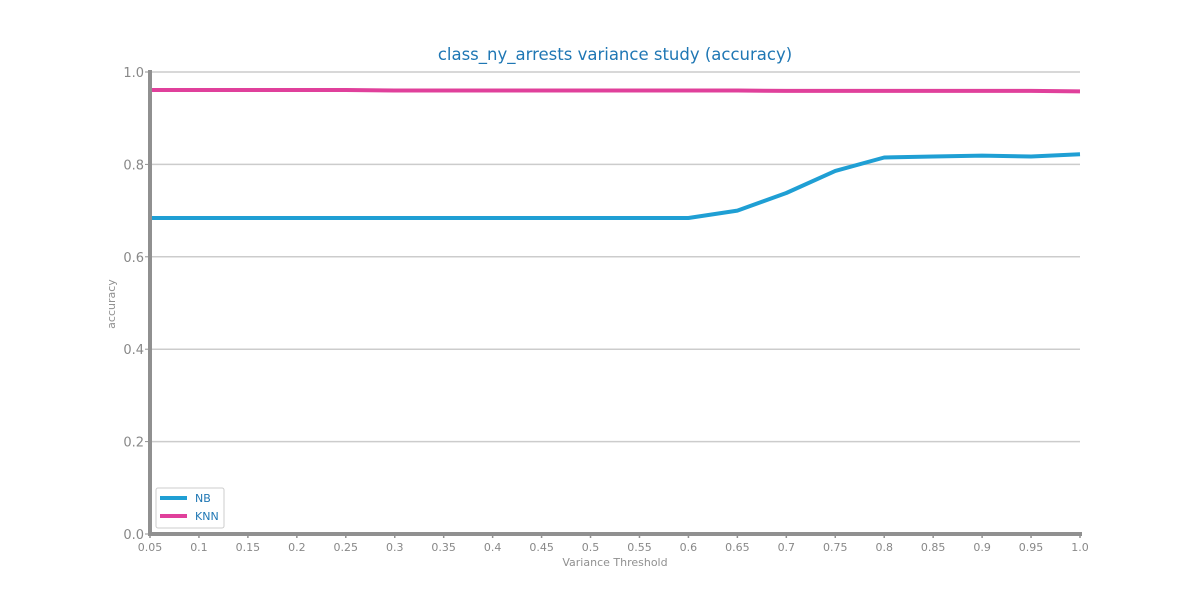  Describe the element at coordinates (884, 547) in the screenshot. I see `x-tick-label: 0.8` at that location.